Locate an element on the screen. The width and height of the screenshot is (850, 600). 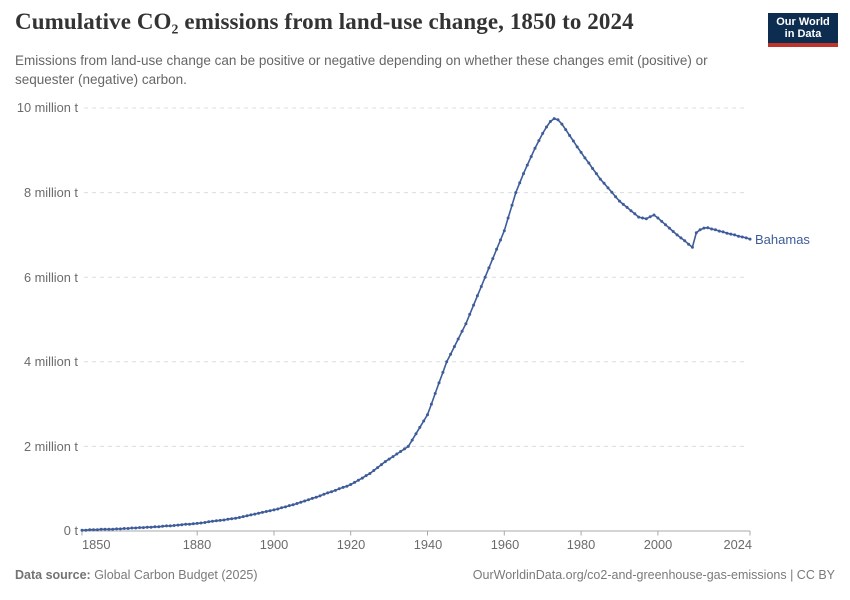
data-source-value: Global Carbon Budget (2025) is located at coordinates (174, 575).